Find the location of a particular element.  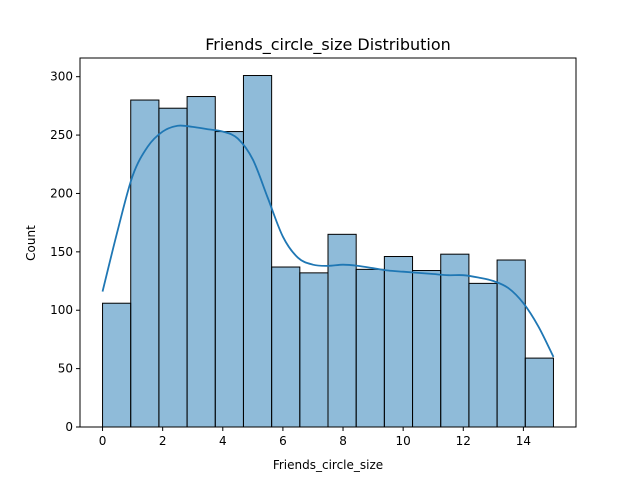

y-tick-label: 100 is located at coordinates (61, 310).